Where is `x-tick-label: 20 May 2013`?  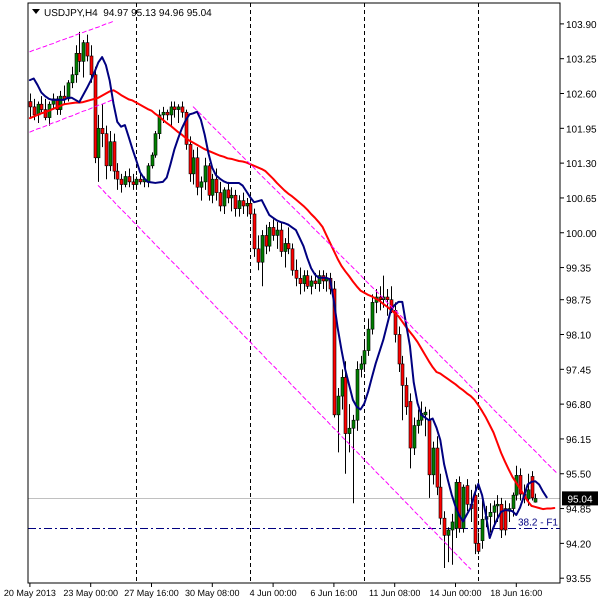 x-tick-label: 20 May 2013 is located at coordinates (30, 593).